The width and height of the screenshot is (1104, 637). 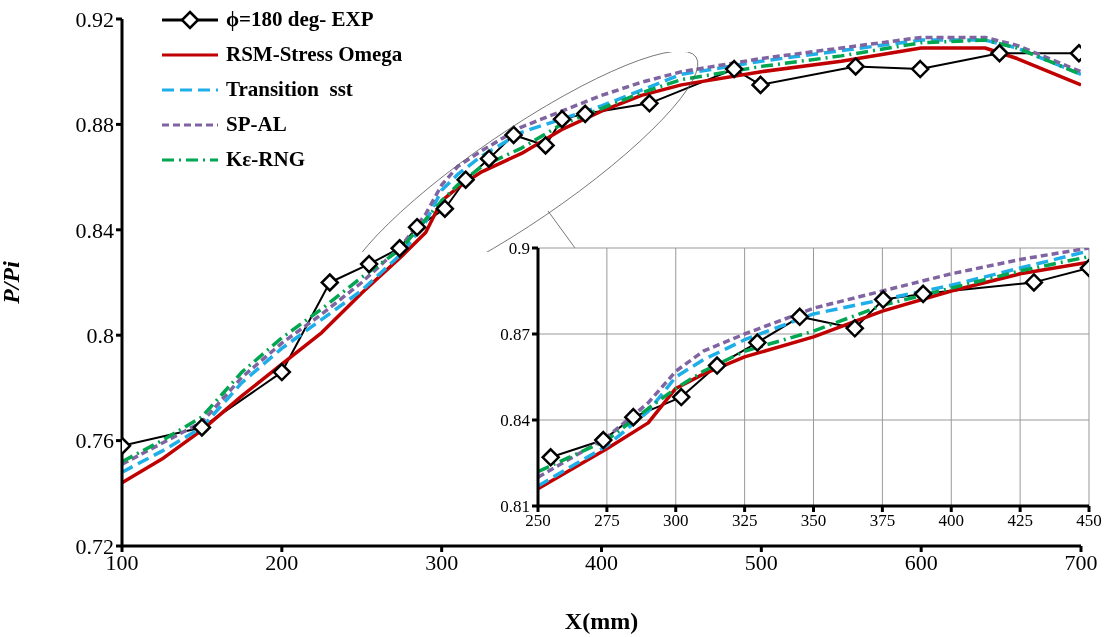 What do you see at coordinates (607, 521) in the screenshot?
I see `x-tick-label: 275` at bounding box center [607, 521].